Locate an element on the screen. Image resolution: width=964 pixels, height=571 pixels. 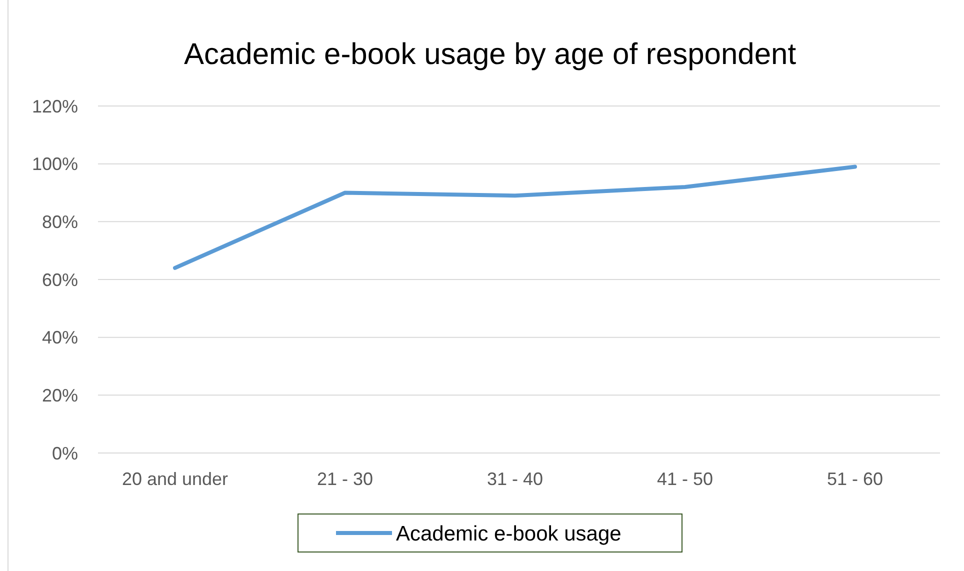
chart-title: Academic e-book usage by age of respondent is located at coordinates (490, 54).